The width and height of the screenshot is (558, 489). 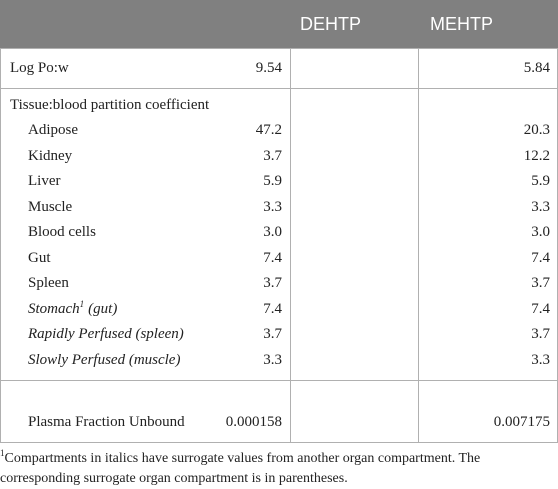 What do you see at coordinates (268, 130) in the screenshot?
I see `value-cell: 47.2` at bounding box center [268, 130].